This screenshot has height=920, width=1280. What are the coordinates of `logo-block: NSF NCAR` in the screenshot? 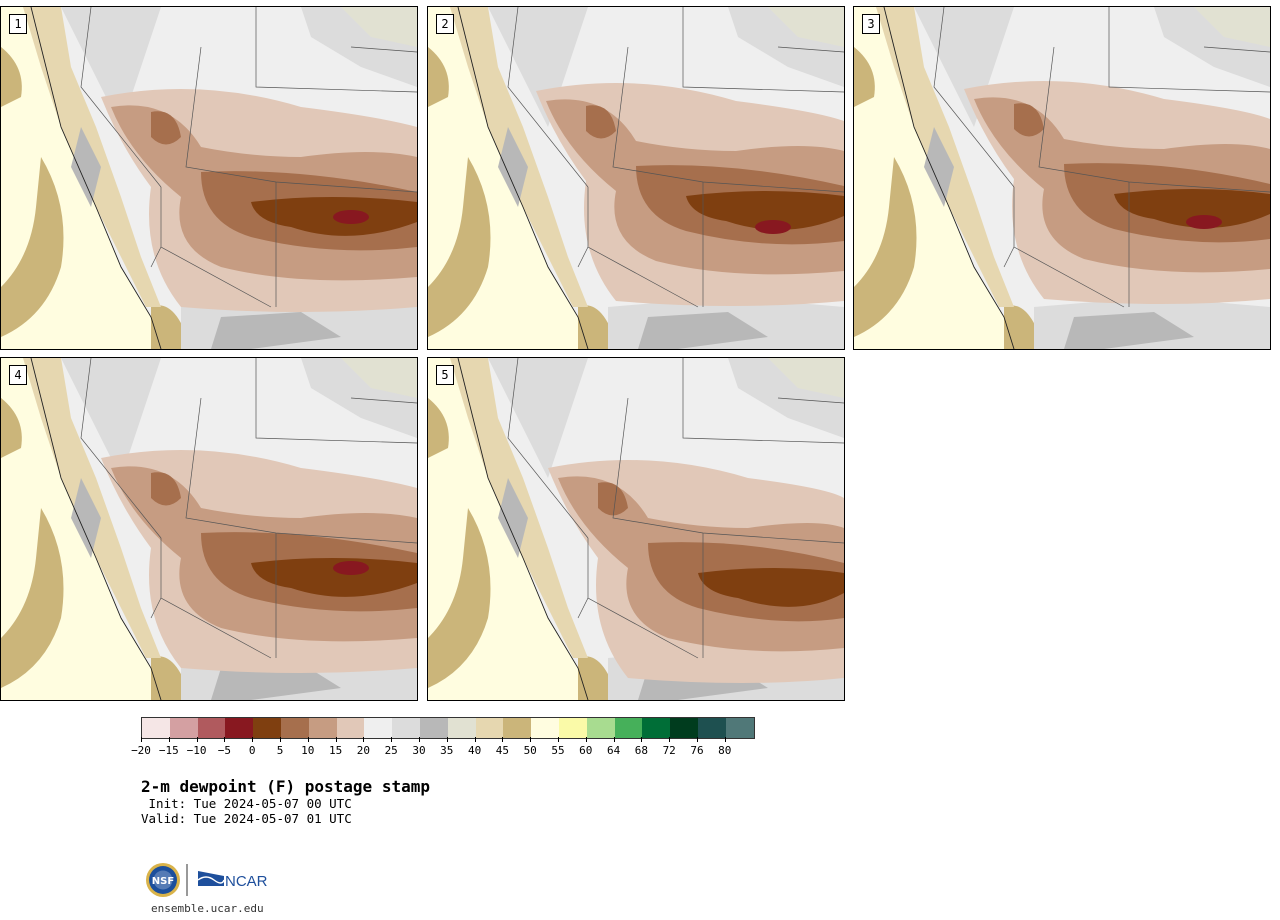 It's located at (214, 880).